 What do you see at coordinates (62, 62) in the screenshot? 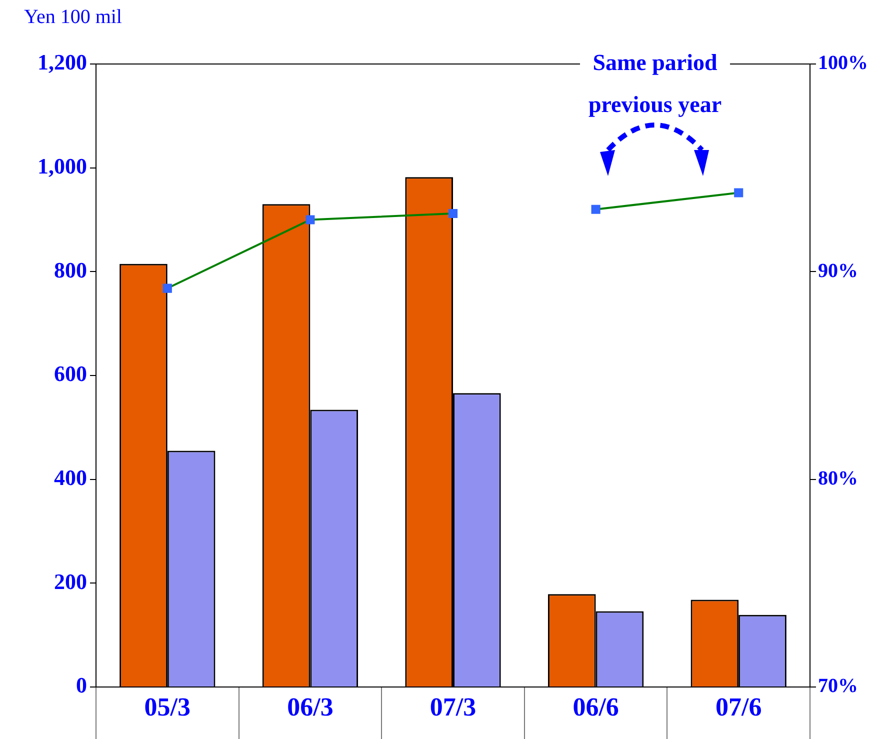
I see `y-tick-label: 1,200` at bounding box center [62, 62].